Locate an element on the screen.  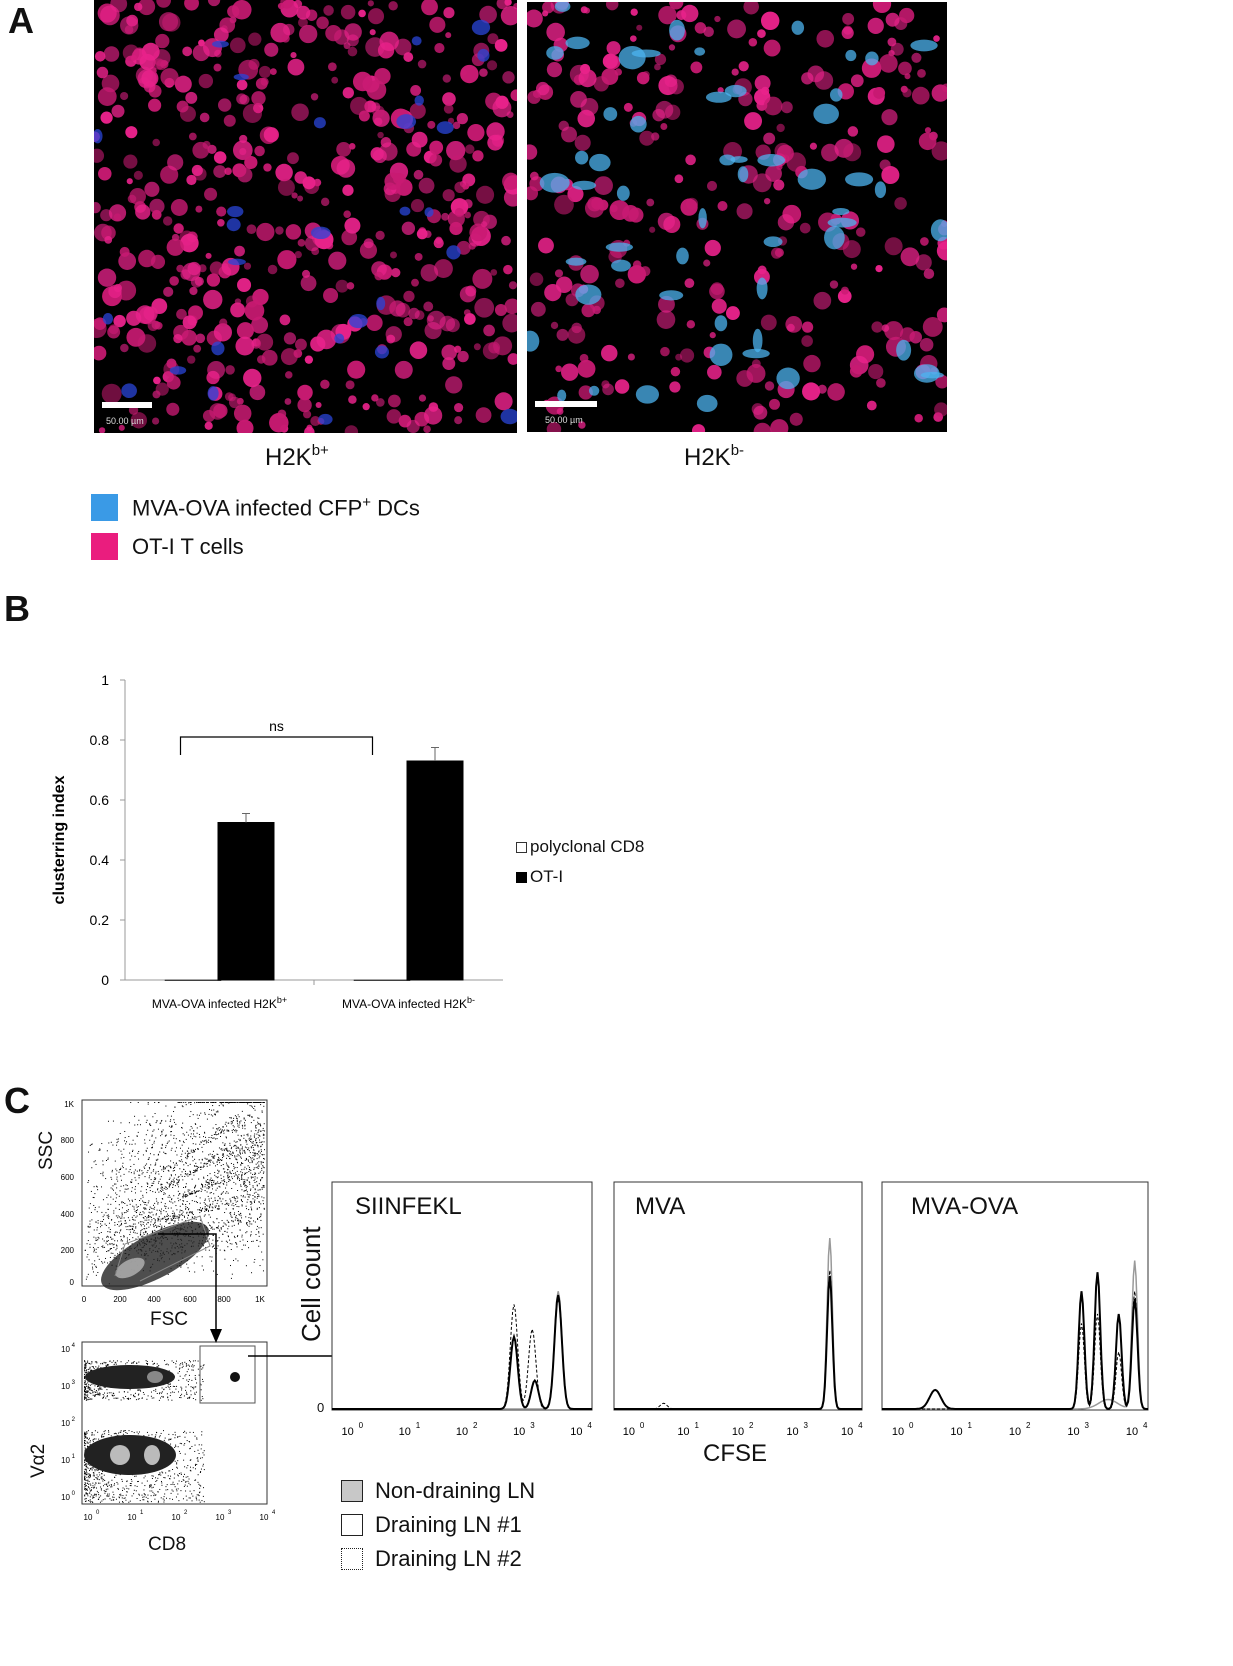
y-tick-label: 400 is located at coordinates (68, 1214).